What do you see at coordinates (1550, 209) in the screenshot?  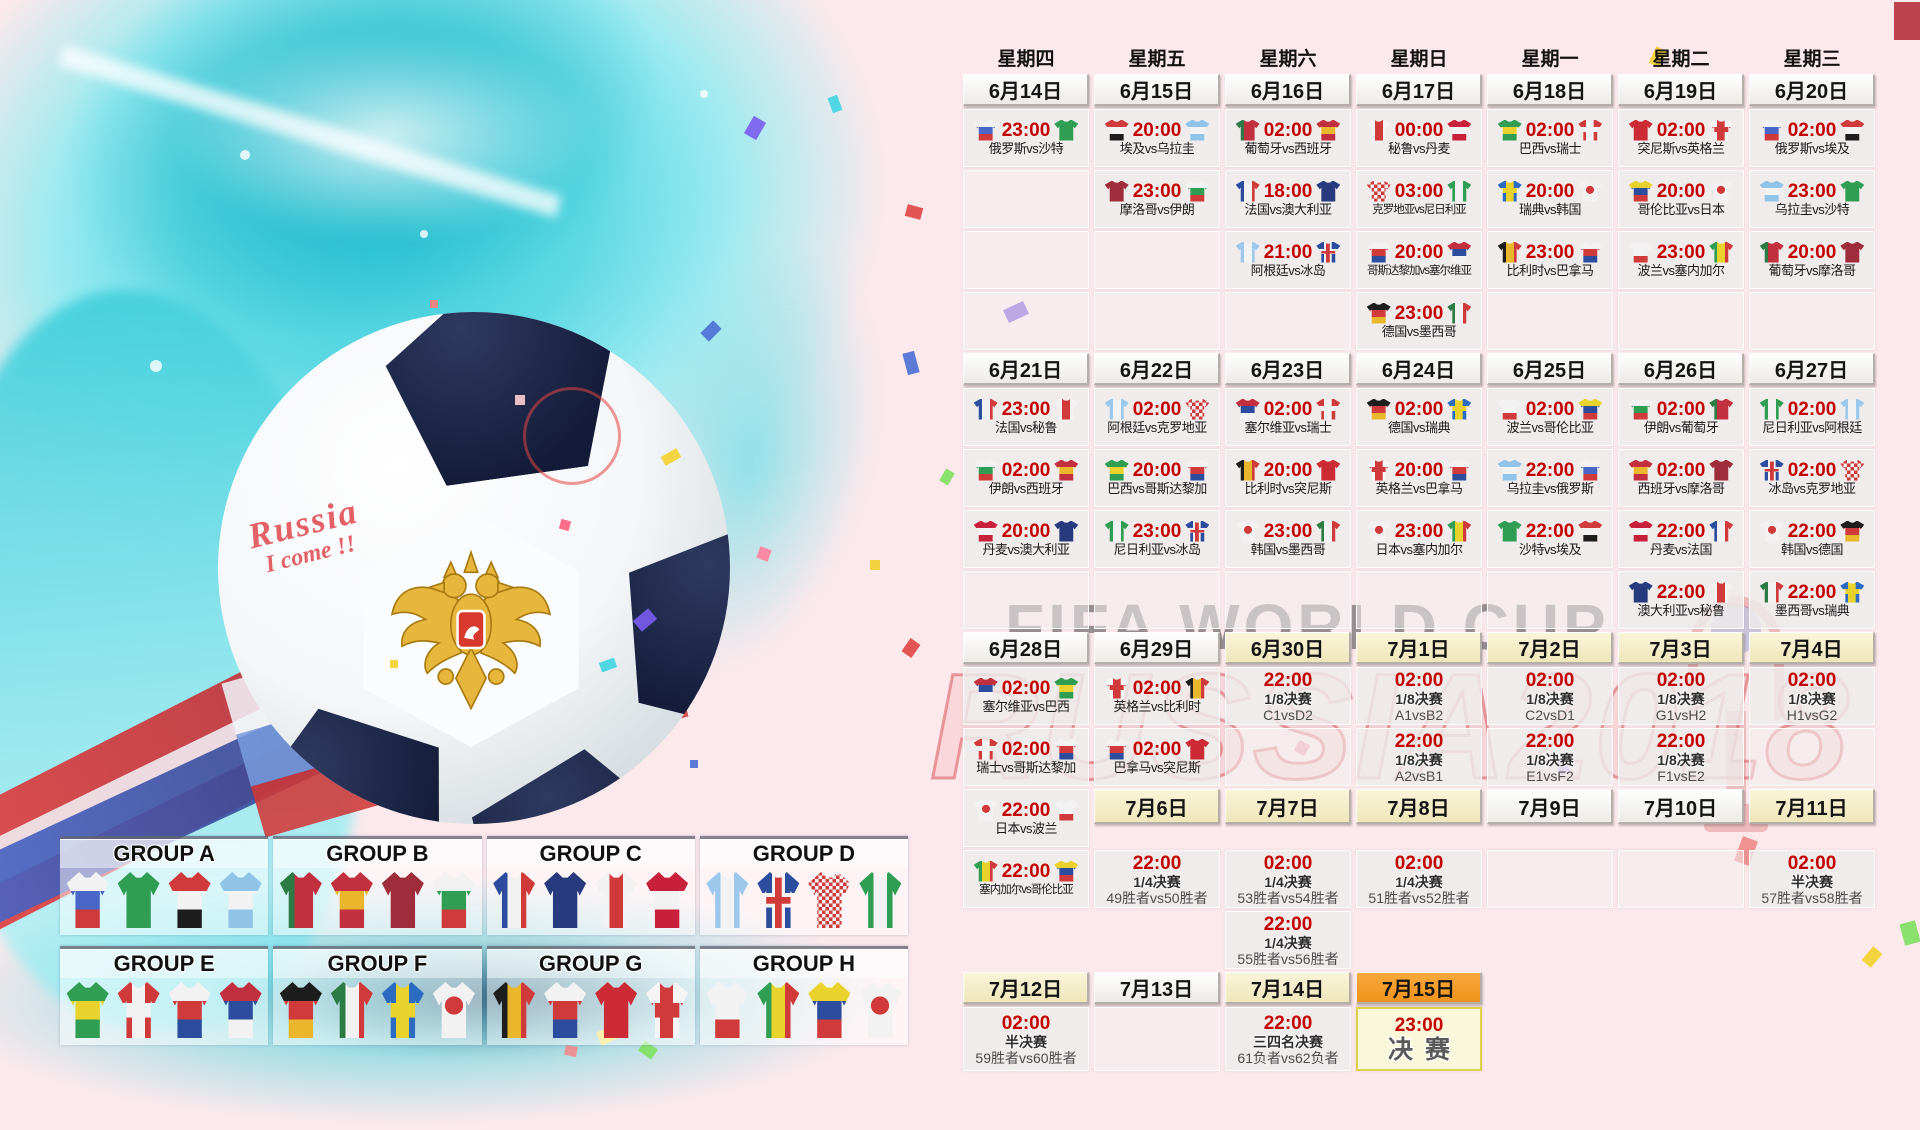 I see `match-teams: 瑞典vs韩国` at bounding box center [1550, 209].